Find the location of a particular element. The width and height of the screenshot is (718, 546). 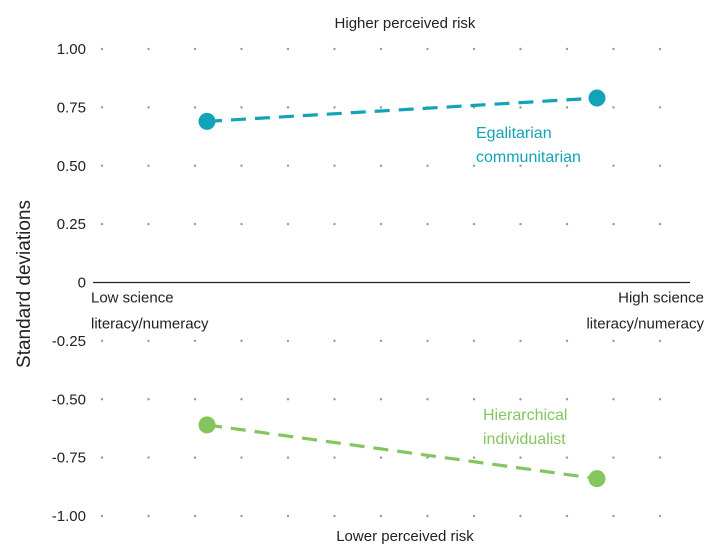

y-axis-label: Standard deviations is located at coordinates (24, 284).